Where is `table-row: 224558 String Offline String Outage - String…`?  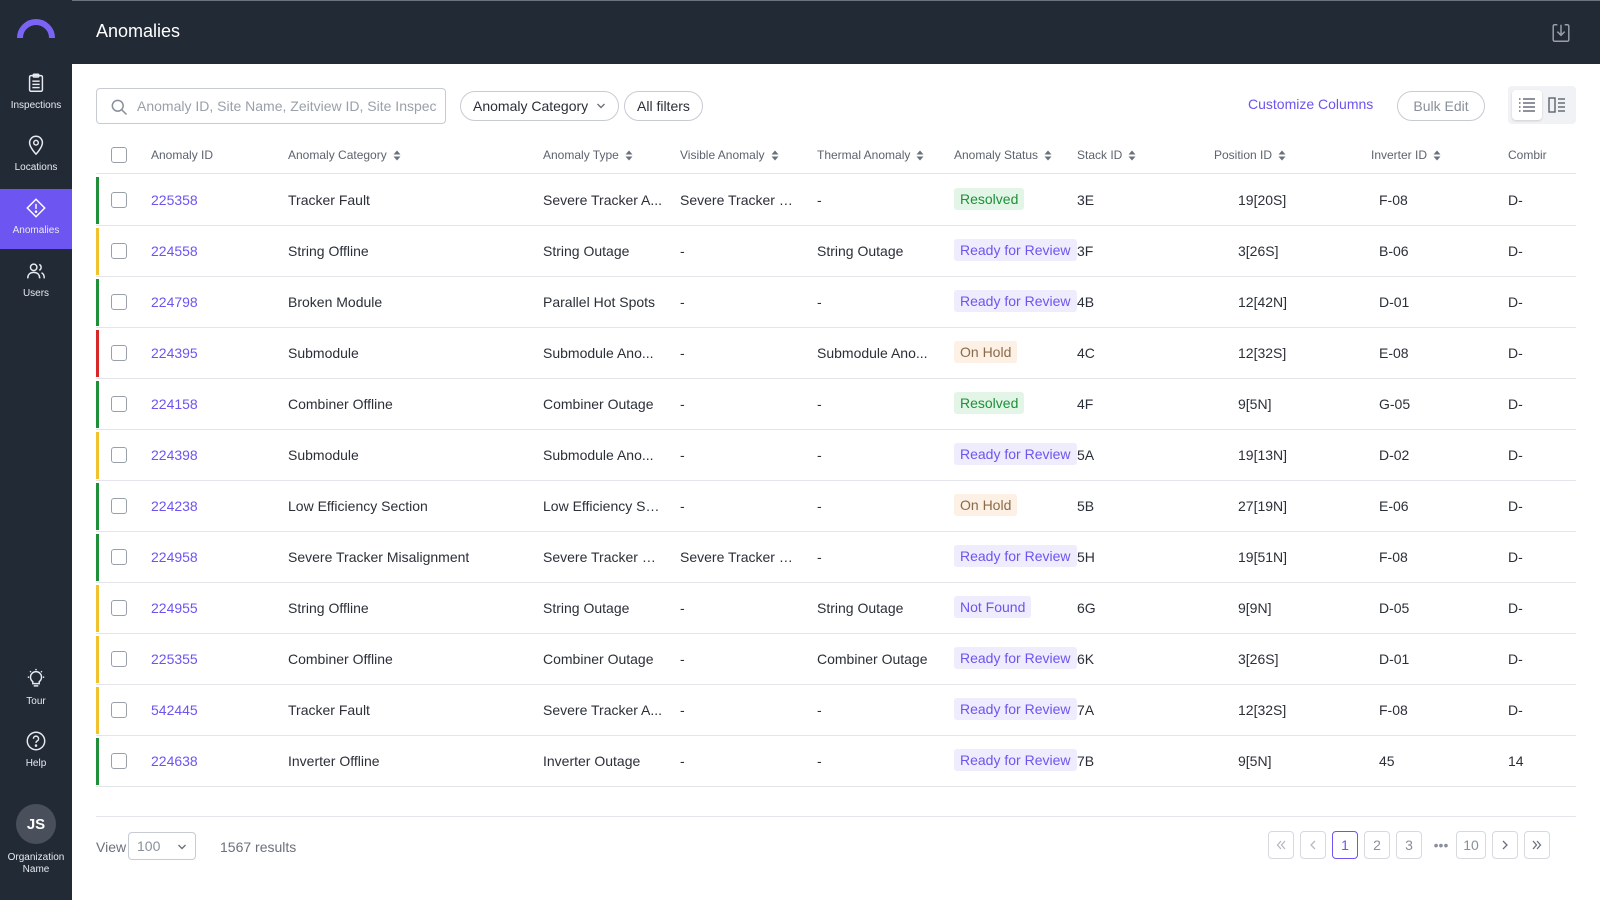 table-row: 224558 String Offline String Outage - String… is located at coordinates (836, 251).